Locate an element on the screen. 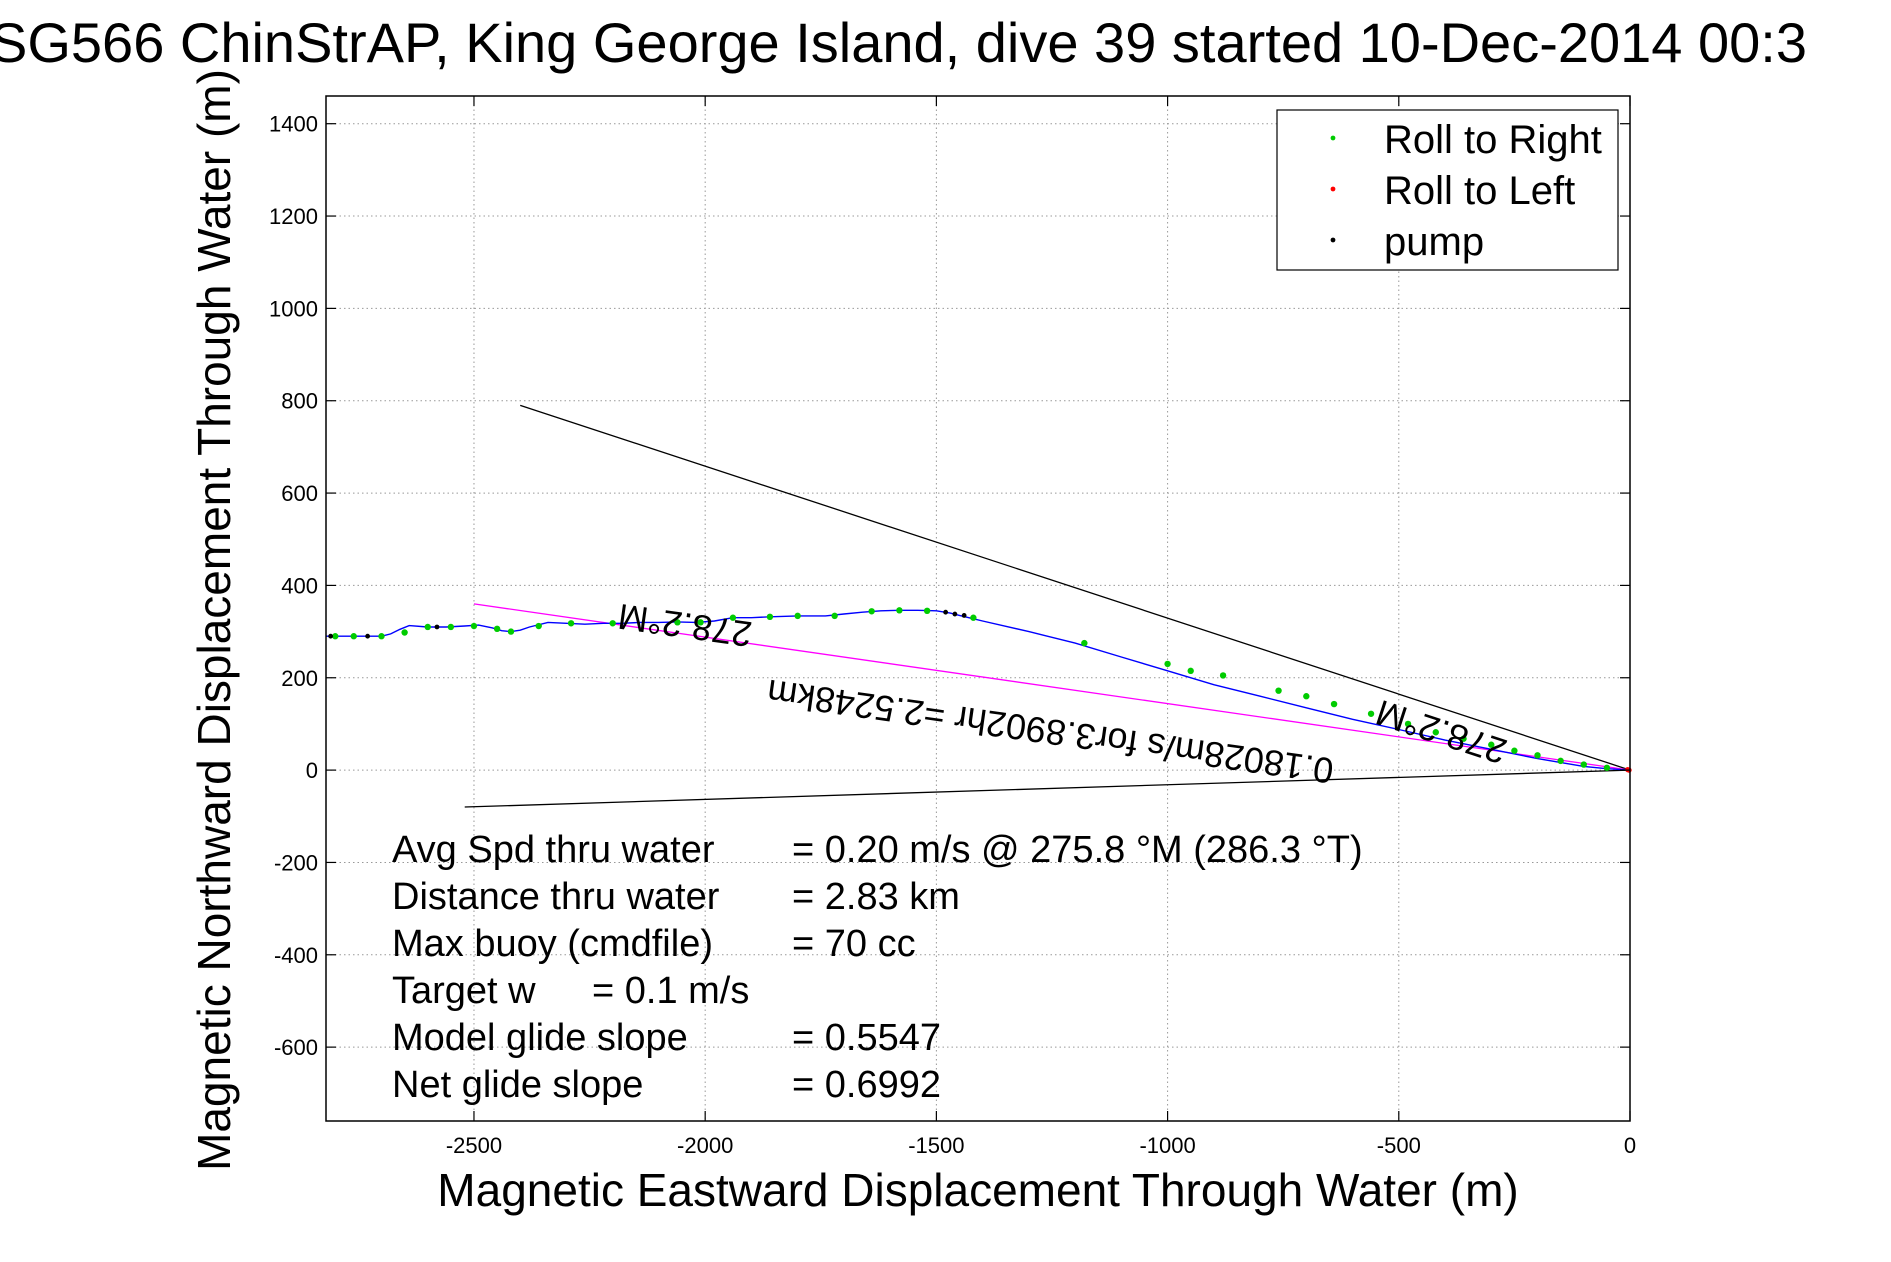  stat-value: = 0.5547 is located at coordinates (866, 1038).